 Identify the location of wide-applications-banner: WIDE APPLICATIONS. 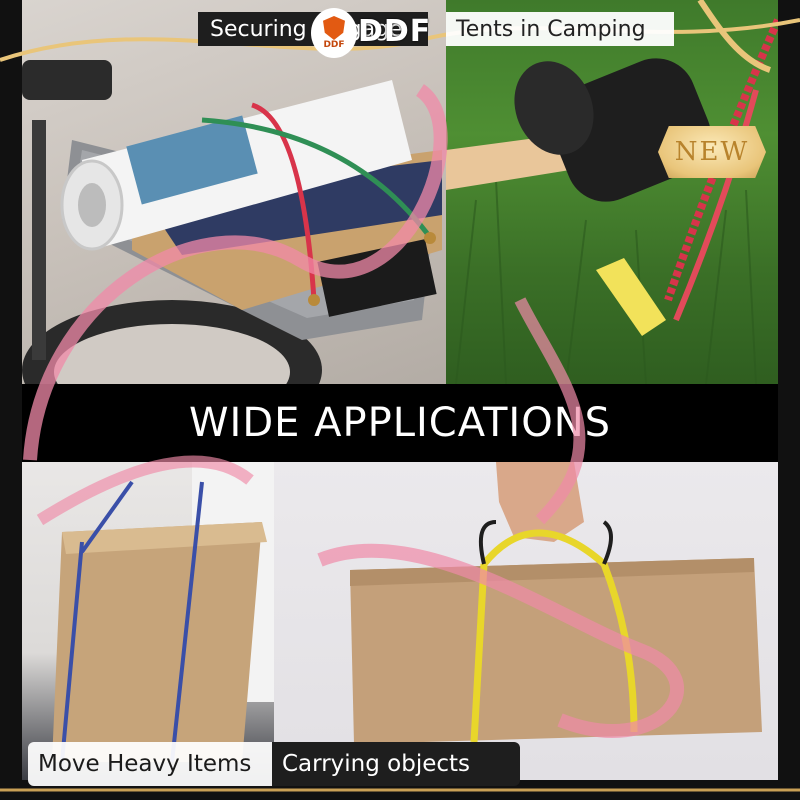
(400, 423).